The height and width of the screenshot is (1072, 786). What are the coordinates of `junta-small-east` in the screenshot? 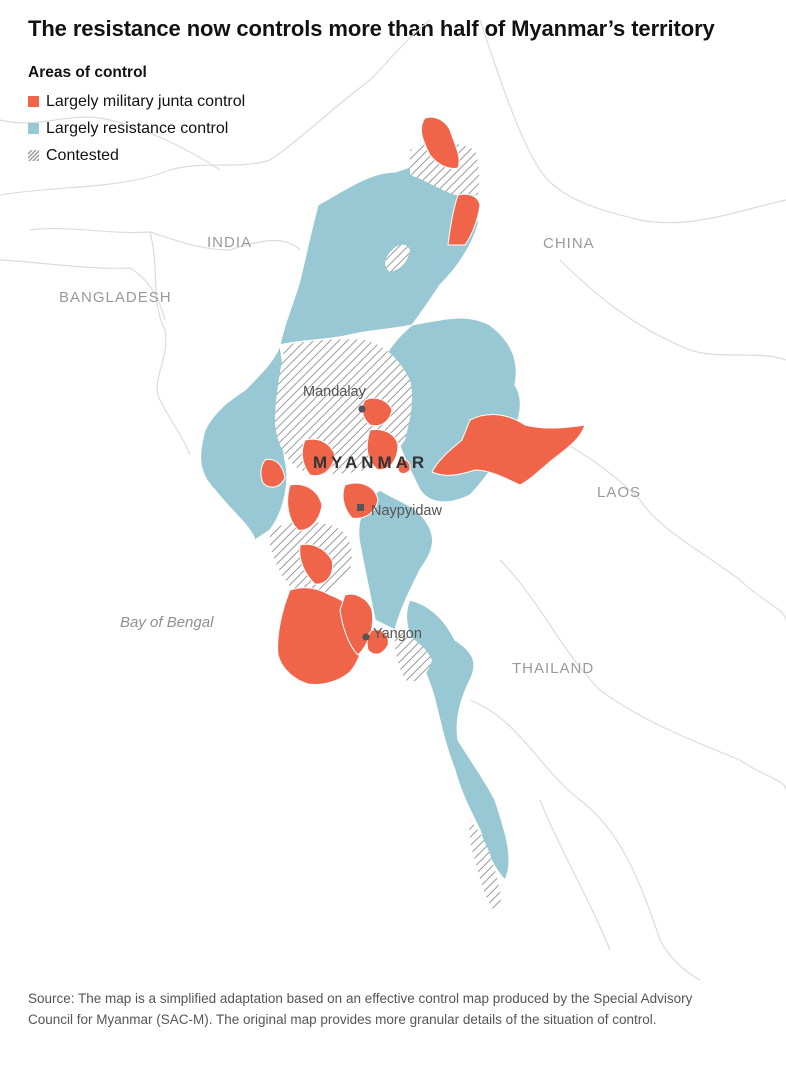 It's located at (404, 467).